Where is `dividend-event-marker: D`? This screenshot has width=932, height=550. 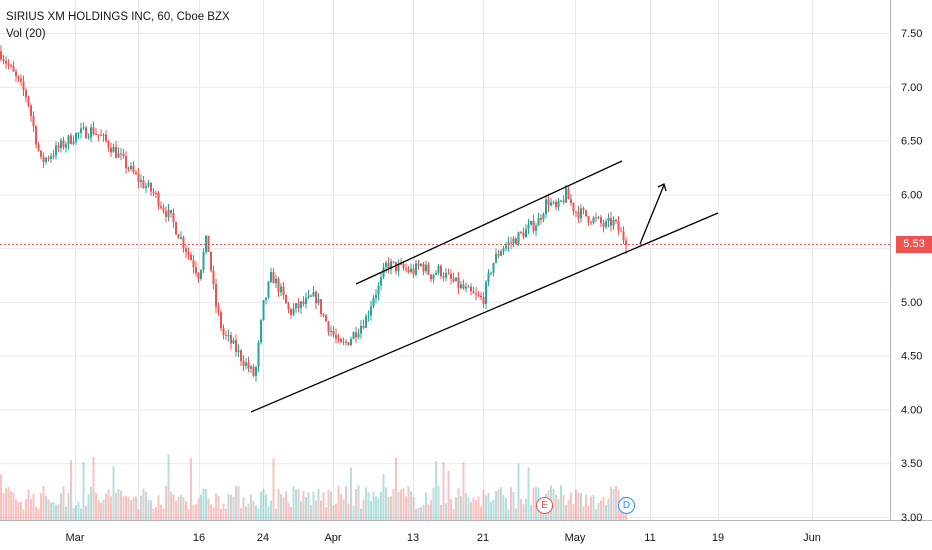
dividend-event-marker: D is located at coordinates (626, 505).